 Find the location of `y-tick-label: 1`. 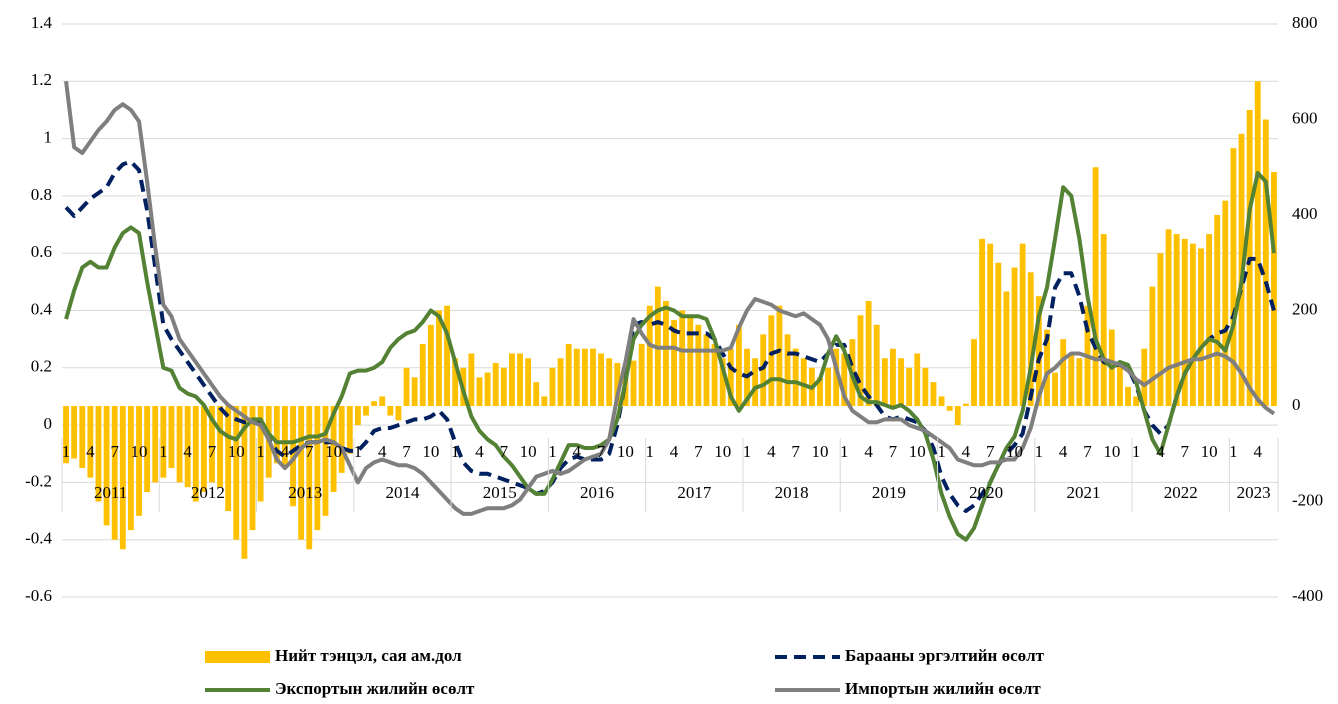

y-tick-label: 1 is located at coordinates (48, 137).